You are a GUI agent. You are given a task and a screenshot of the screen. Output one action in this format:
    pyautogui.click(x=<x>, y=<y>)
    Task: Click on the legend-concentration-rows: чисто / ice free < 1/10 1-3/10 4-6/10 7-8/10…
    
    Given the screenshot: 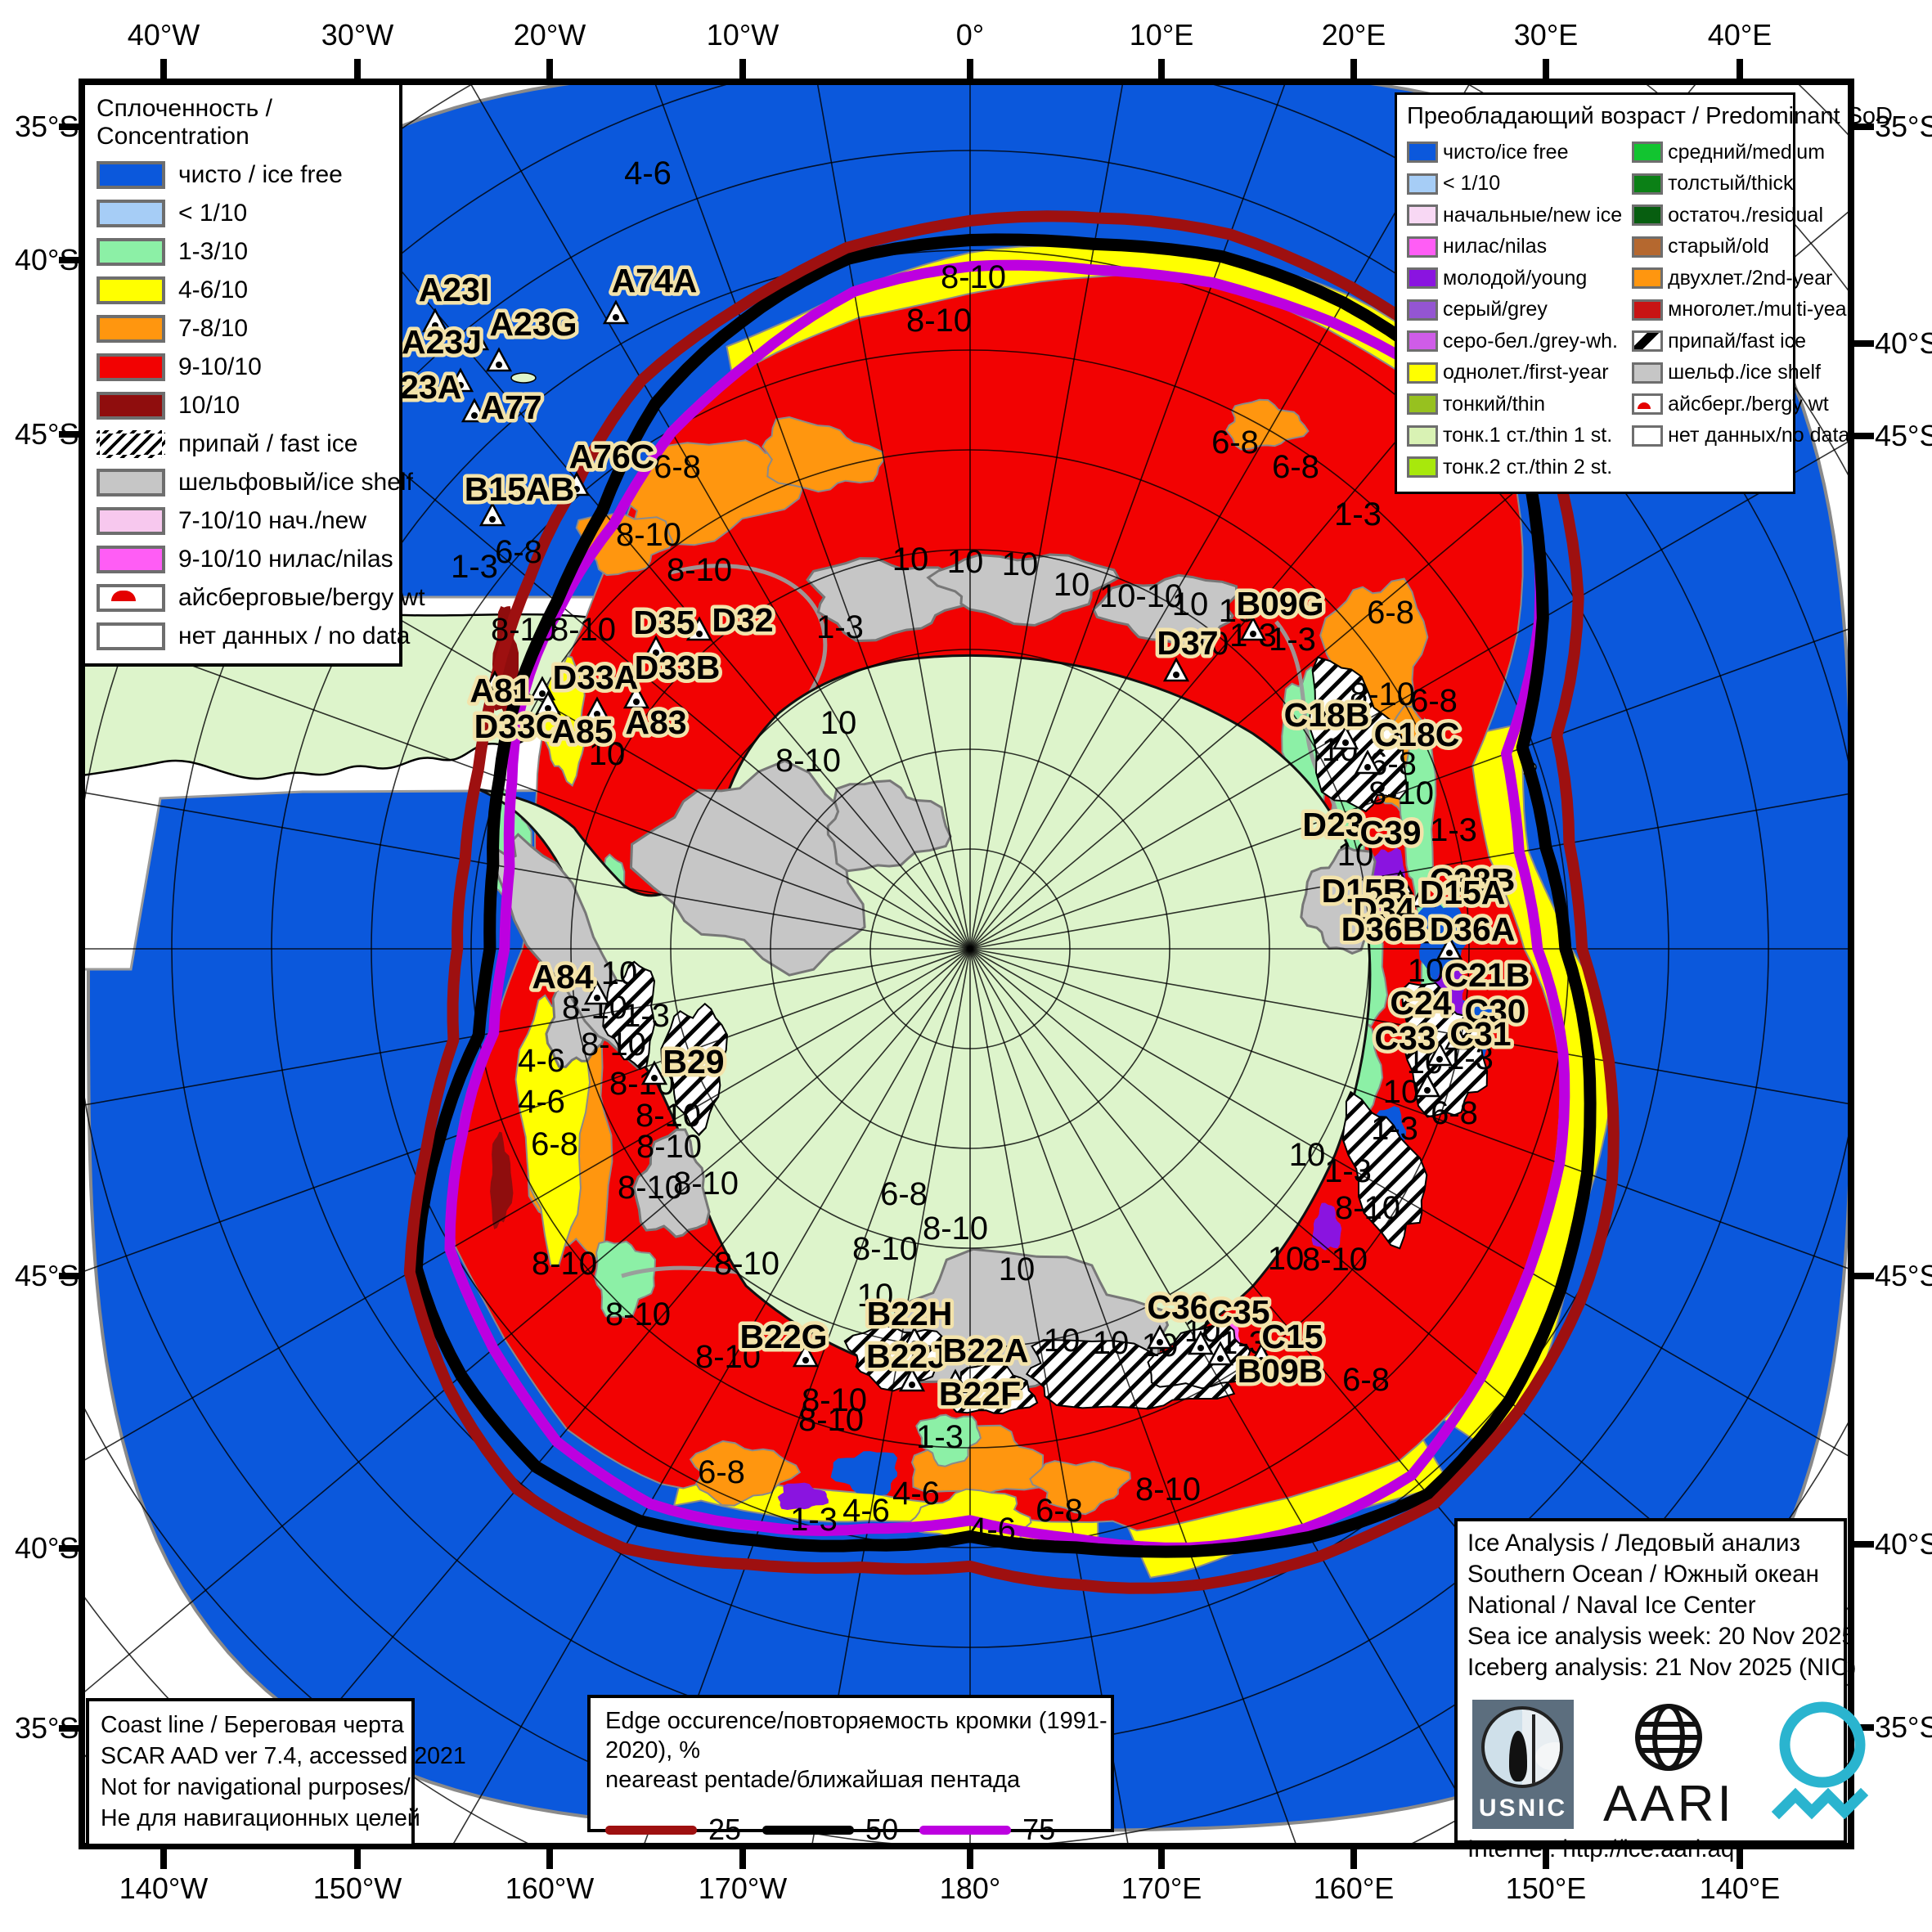 What is the action you would take?
    pyautogui.click(x=255, y=405)
    